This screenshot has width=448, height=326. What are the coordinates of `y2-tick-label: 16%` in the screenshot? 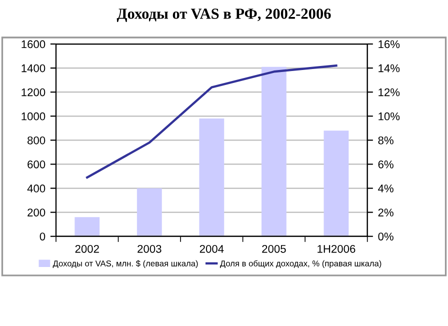 It's located at (389, 44).